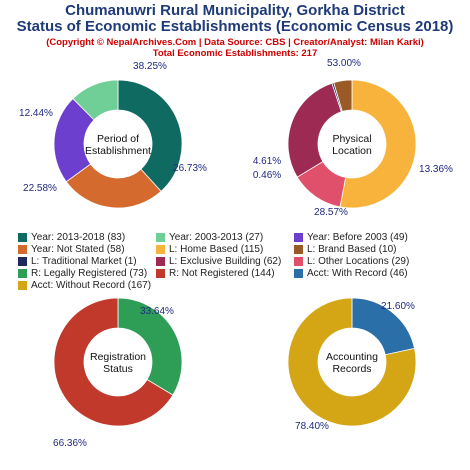 The image size is (470, 470). Describe the element at coordinates (70, 443) in the screenshot. I see `slice-percent-label: 66.36%` at that location.